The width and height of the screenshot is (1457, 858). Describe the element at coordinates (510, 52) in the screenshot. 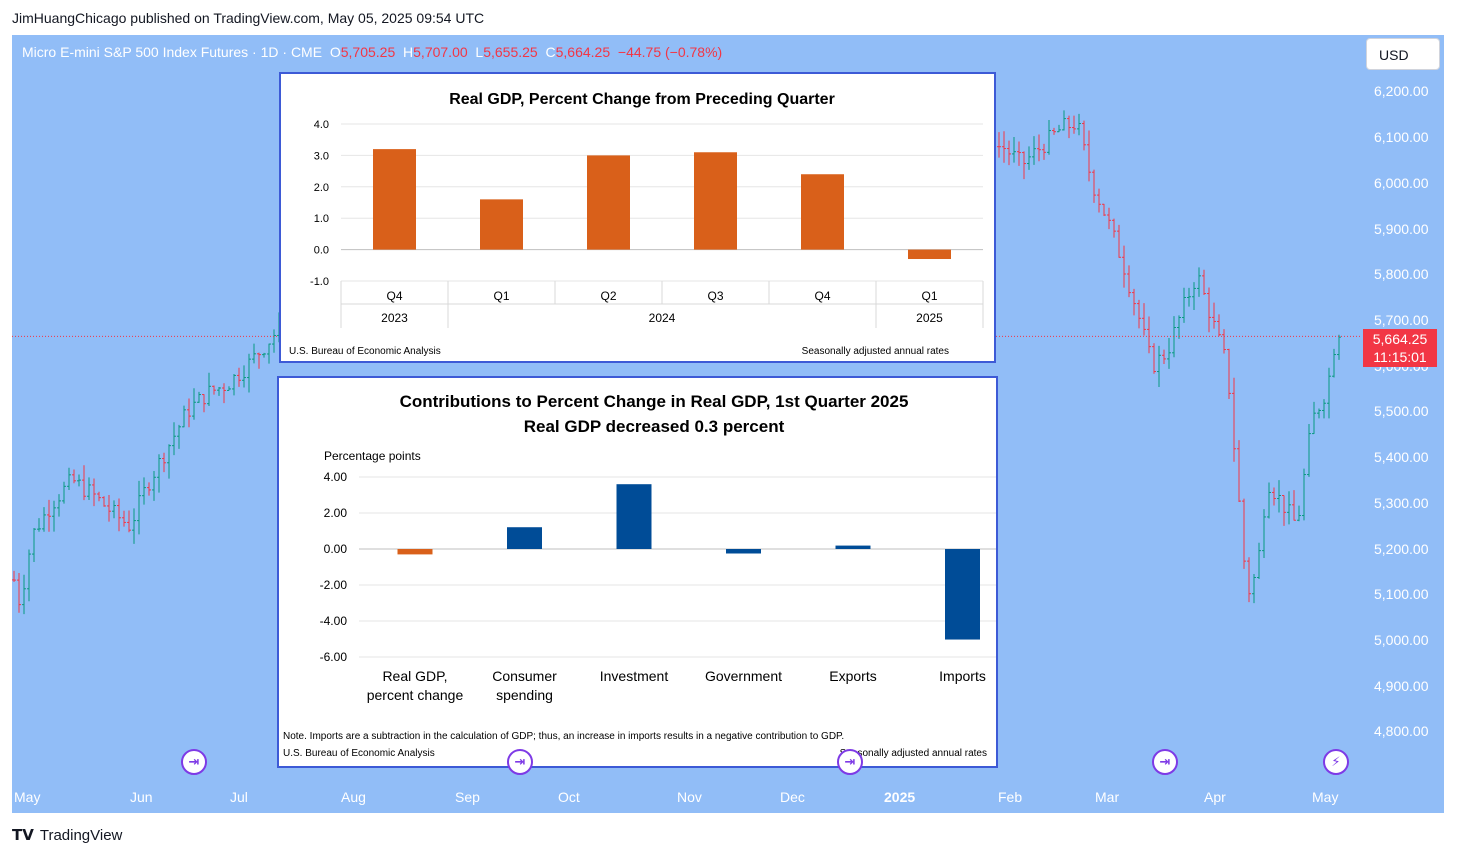

I see `low-value: 5,655.25` at that location.